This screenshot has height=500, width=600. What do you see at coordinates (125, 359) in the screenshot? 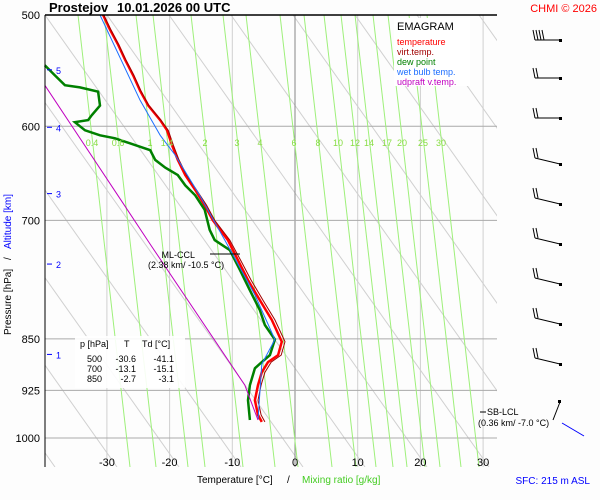
I see `table-cell: -30.6` at bounding box center [125, 359].